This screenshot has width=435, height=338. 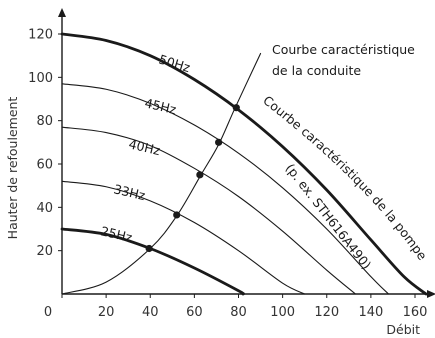 I want to click on conduite-annotation-line1: Courbe caractéristique, so click(x=343, y=49).